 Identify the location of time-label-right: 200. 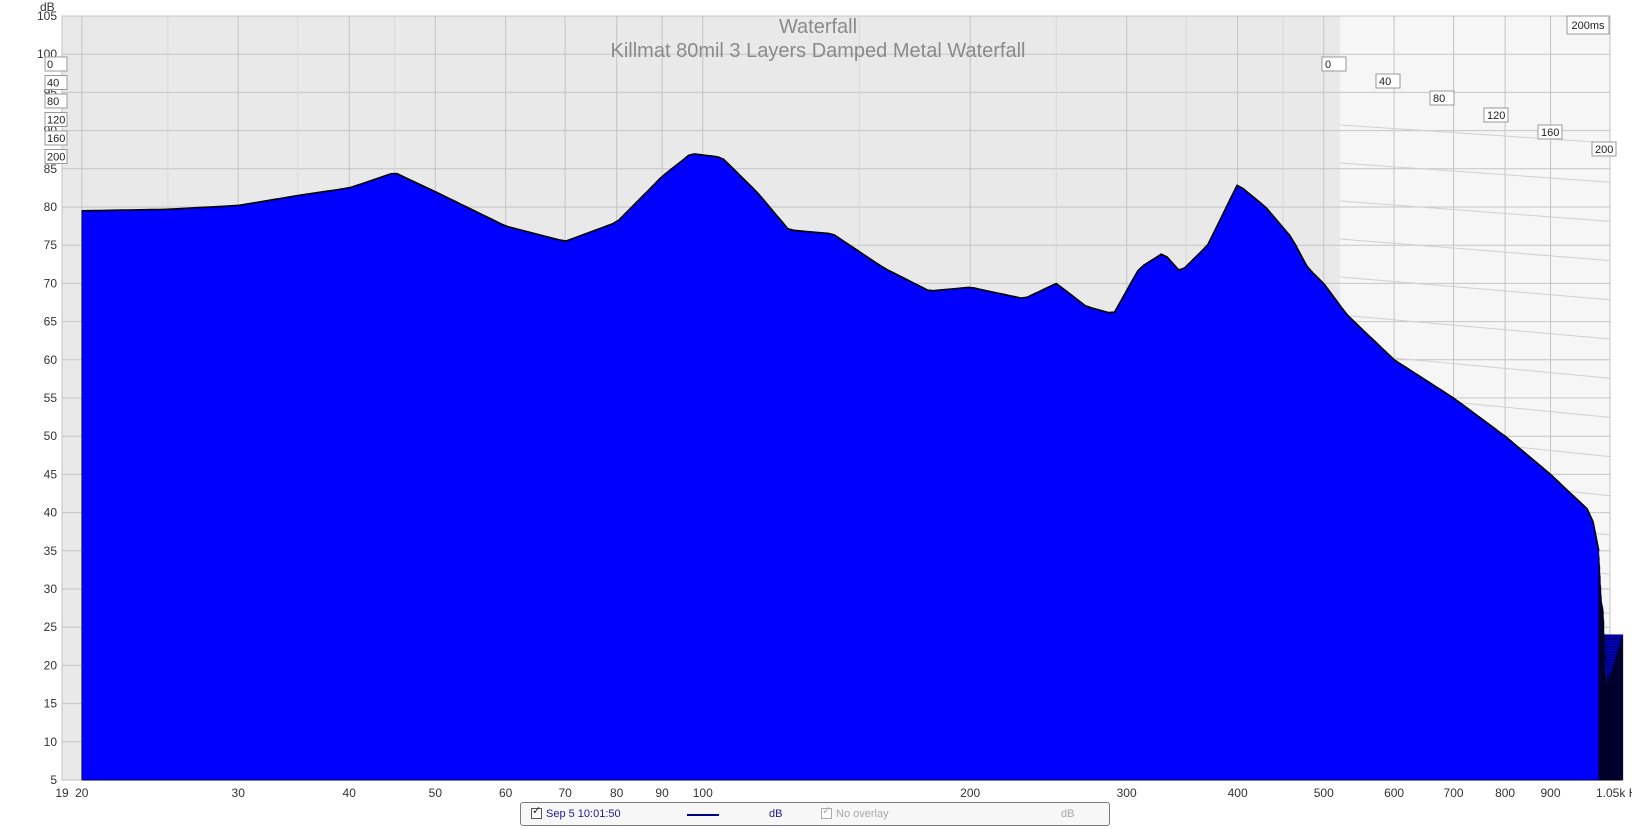
(1604, 149).